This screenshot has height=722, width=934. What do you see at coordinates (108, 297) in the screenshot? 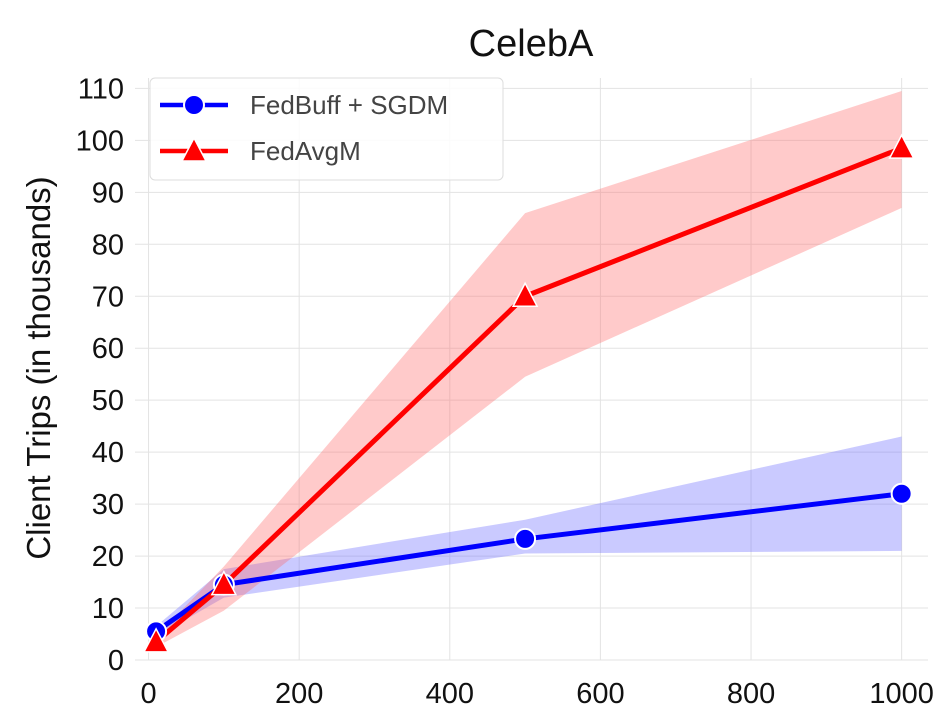
I see `y-tick-label: 70` at bounding box center [108, 297].